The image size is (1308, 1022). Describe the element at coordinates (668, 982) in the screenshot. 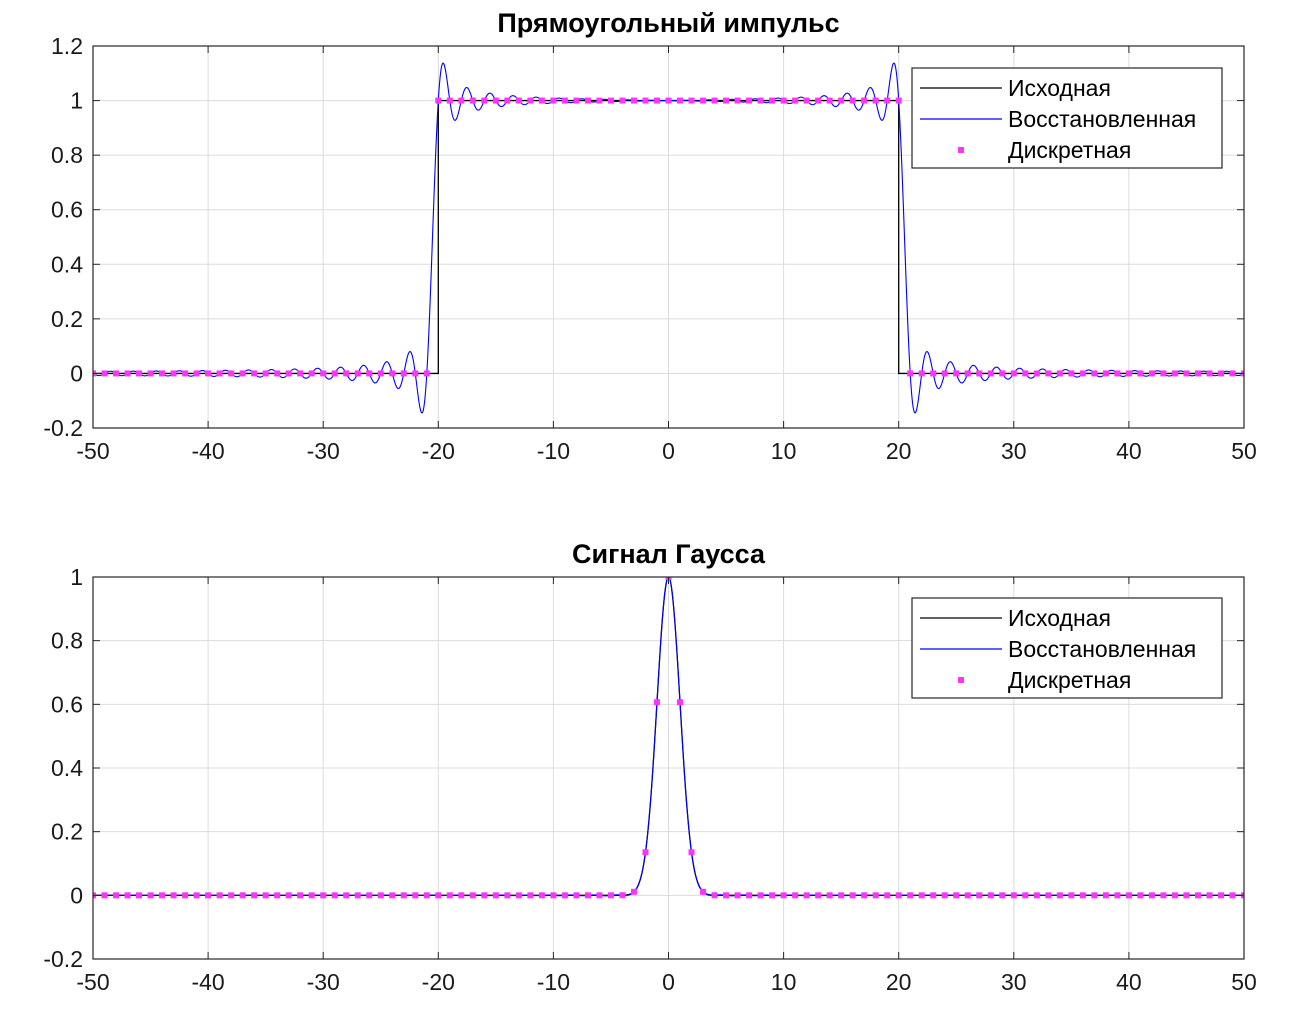

I see `x-tick-label: 0` at that location.